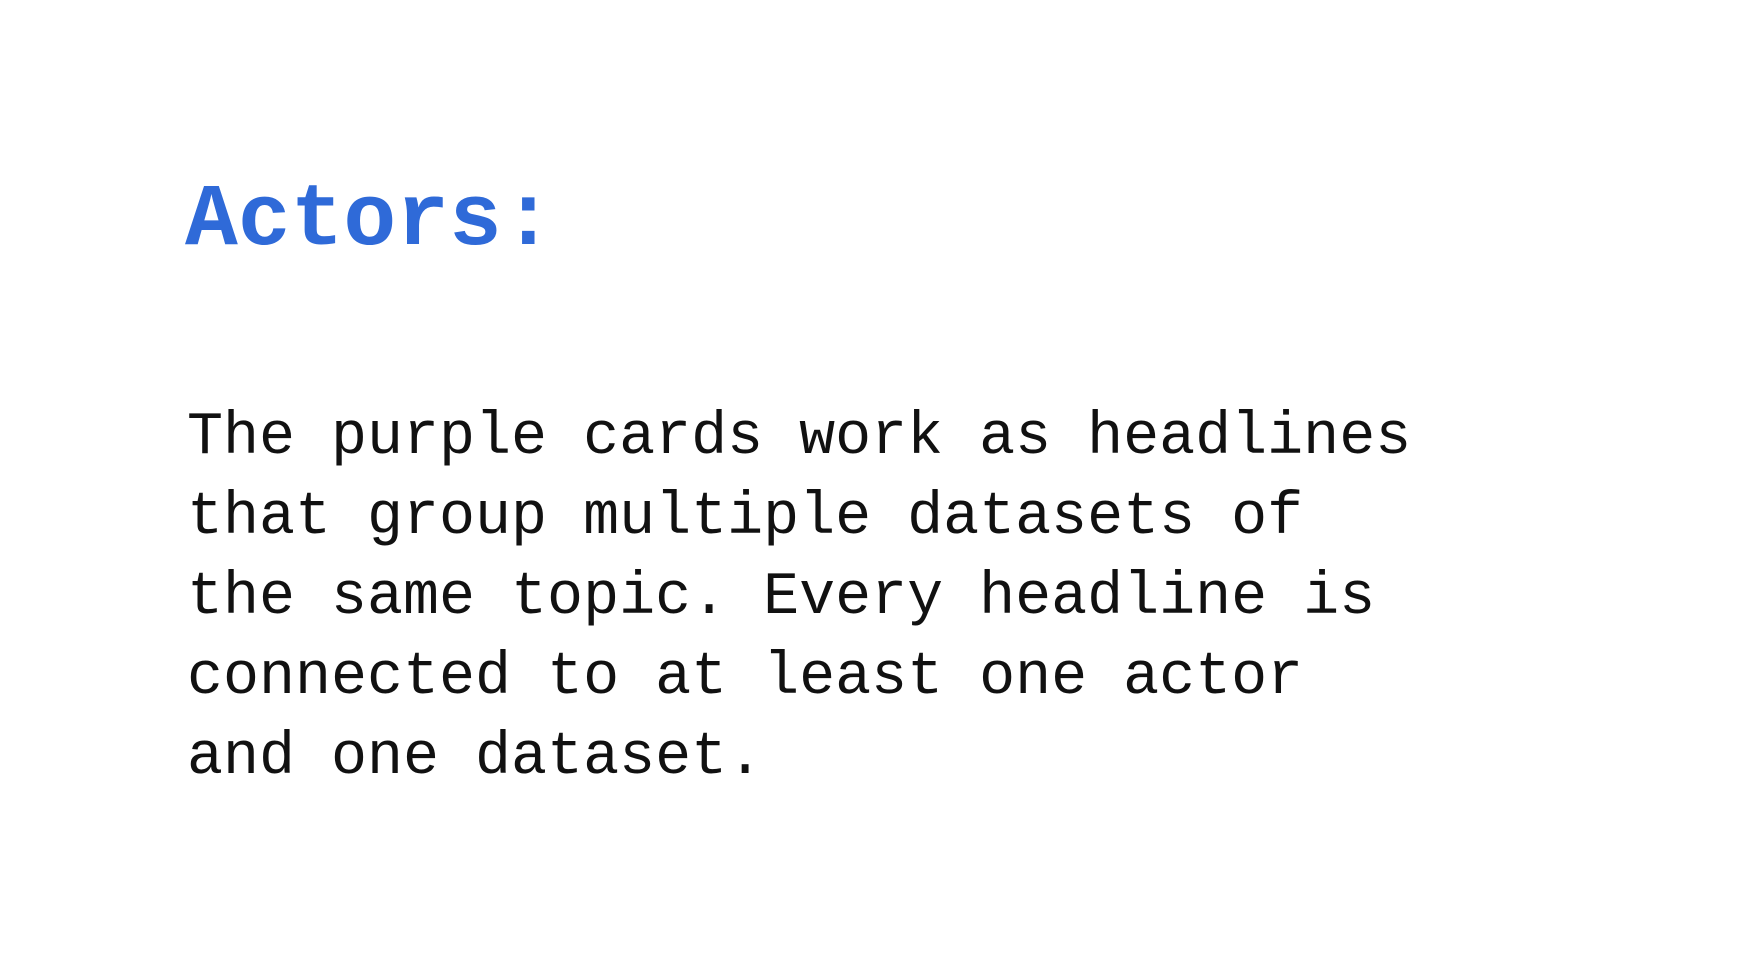 Image resolution: width=1744 pixels, height=960 pixels. I want to click on body-line: the same topic. Every headline is, so click(781, 598).